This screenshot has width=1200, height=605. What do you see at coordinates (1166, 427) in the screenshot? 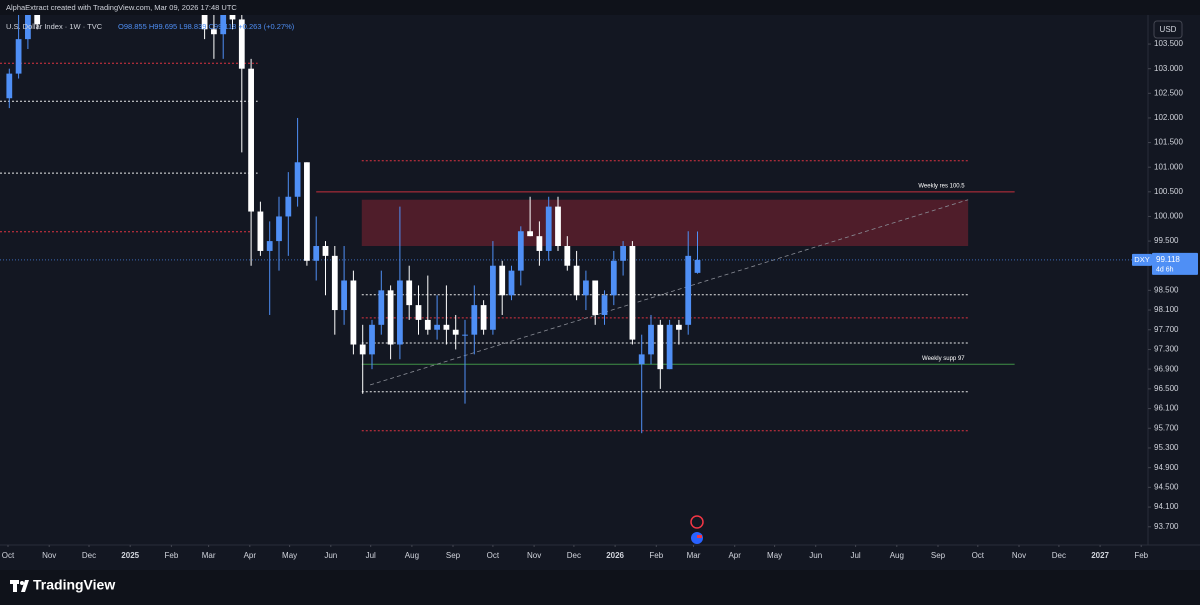
I see `y-tick-label: 95.700` at bounding box center [1166, 427].